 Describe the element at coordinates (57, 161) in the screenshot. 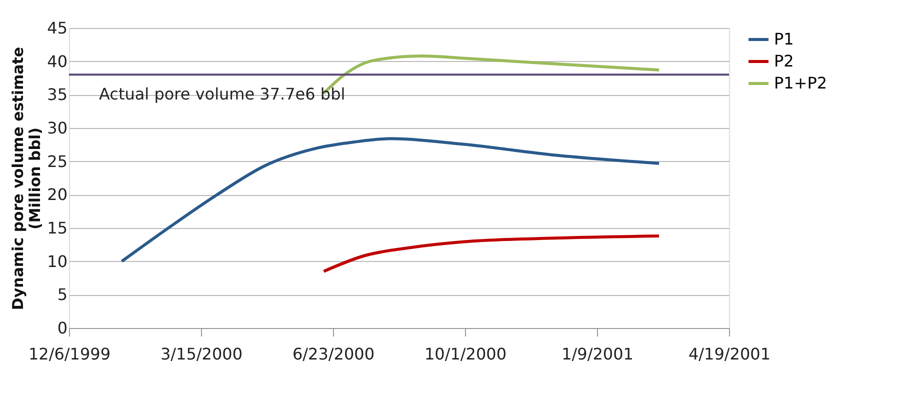

I see `y-tick-label: 25` at that location.